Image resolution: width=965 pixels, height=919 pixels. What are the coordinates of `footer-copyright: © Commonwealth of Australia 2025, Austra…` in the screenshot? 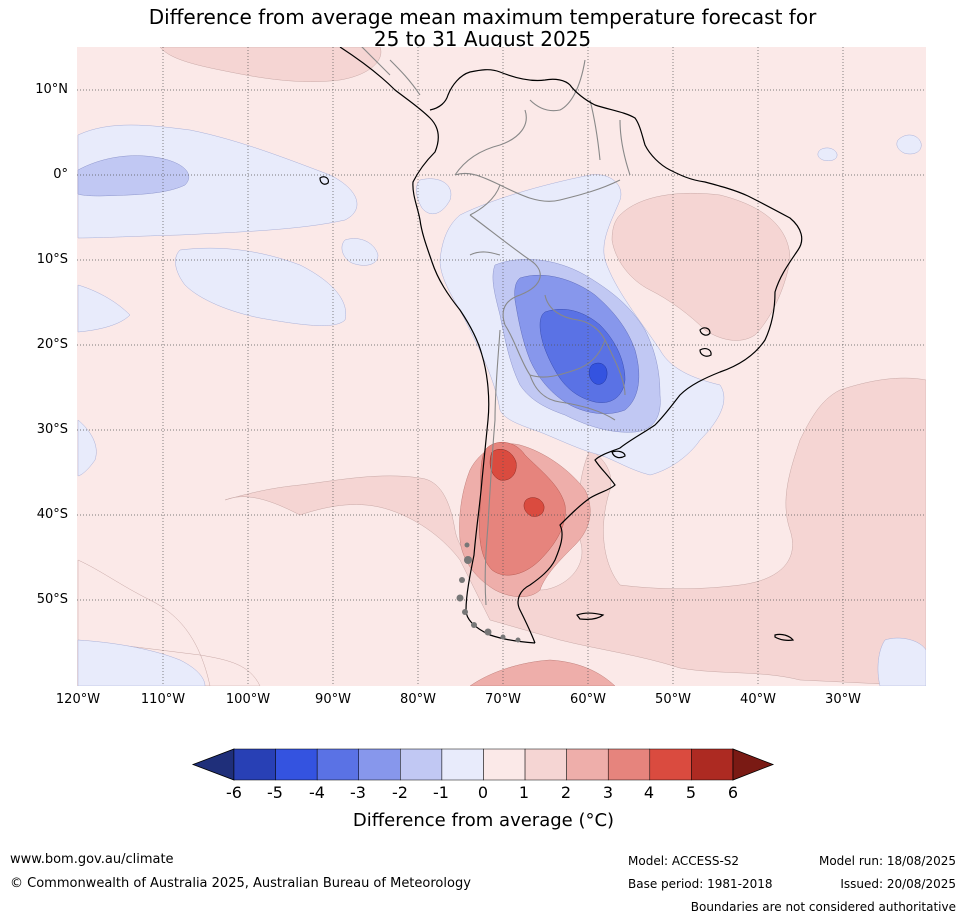 It's located at (240, 883).